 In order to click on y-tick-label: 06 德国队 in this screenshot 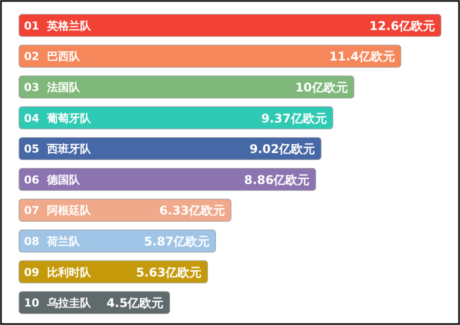, I will do `click(52, 179)`.